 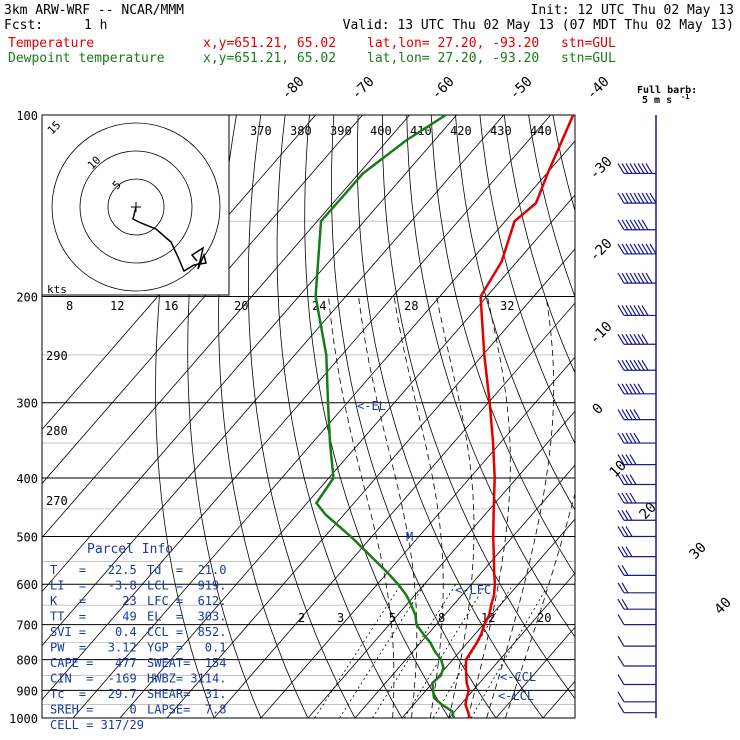 I want to click on dry-adiabat-label: 440, so click(x=541, y=131).